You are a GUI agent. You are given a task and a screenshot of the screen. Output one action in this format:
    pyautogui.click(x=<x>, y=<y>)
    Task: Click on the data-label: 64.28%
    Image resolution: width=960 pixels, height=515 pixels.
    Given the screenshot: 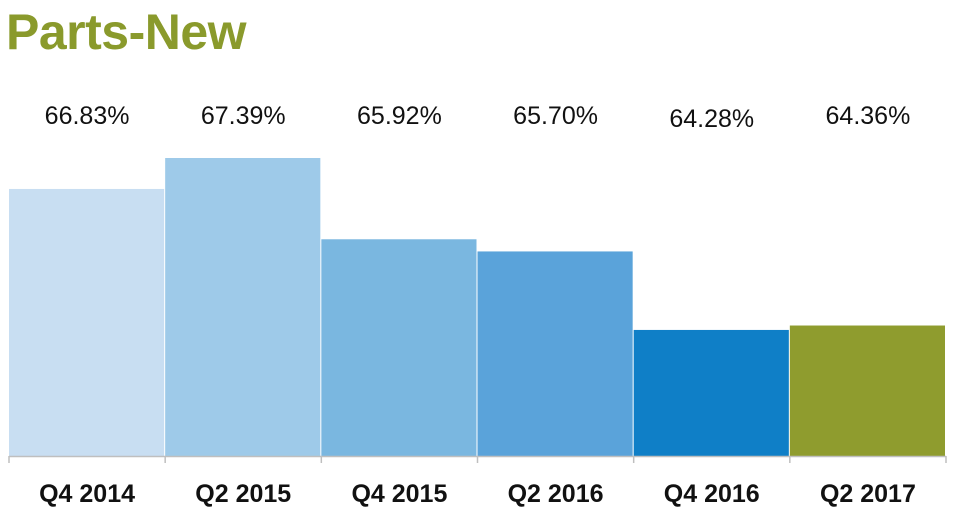 What is the action you would take?
    pyautogui.click(x=711, y=119)
    